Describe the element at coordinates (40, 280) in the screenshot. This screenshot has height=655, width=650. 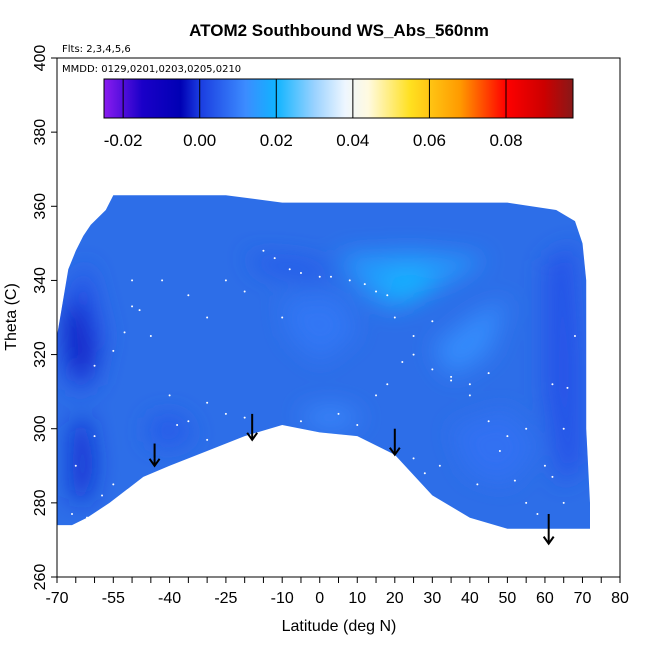
I see `y-tick-label: 340` at that location.